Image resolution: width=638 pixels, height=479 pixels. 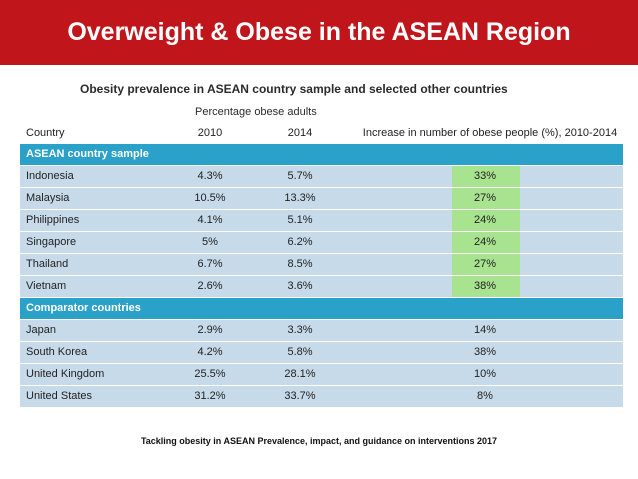 I want to click on table-row: Indonesia 4.3% 5.7% 33%, so click(x=321, y=177).